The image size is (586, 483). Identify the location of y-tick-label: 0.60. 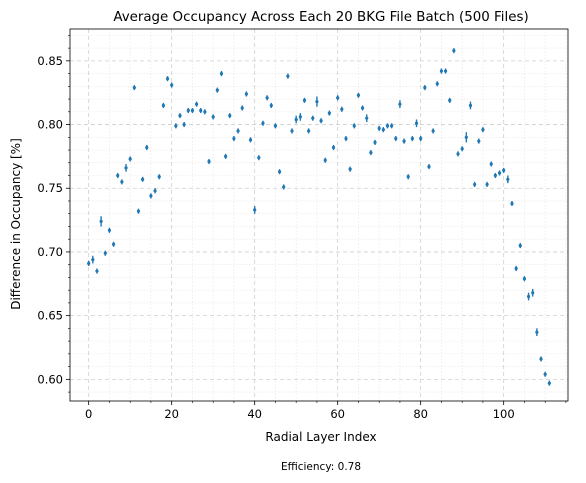
(50, 379).